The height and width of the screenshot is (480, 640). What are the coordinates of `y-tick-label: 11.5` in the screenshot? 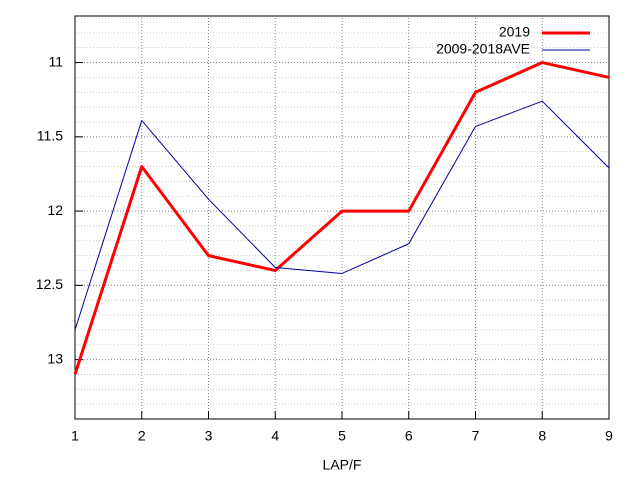 It's located at (50, 136).